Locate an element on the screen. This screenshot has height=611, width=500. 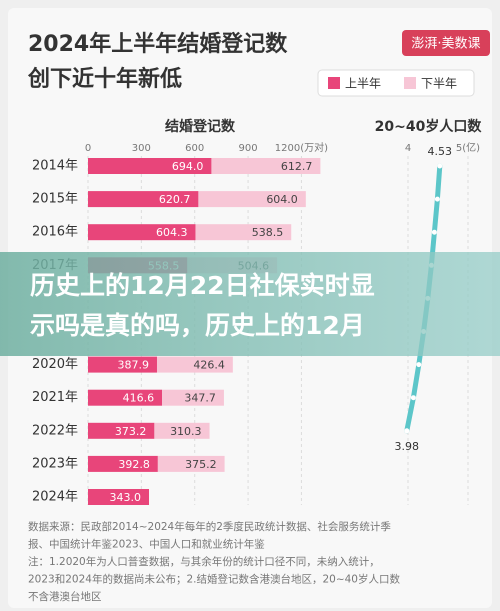
data-label: 538.5 is located at coordinates (268, 232).